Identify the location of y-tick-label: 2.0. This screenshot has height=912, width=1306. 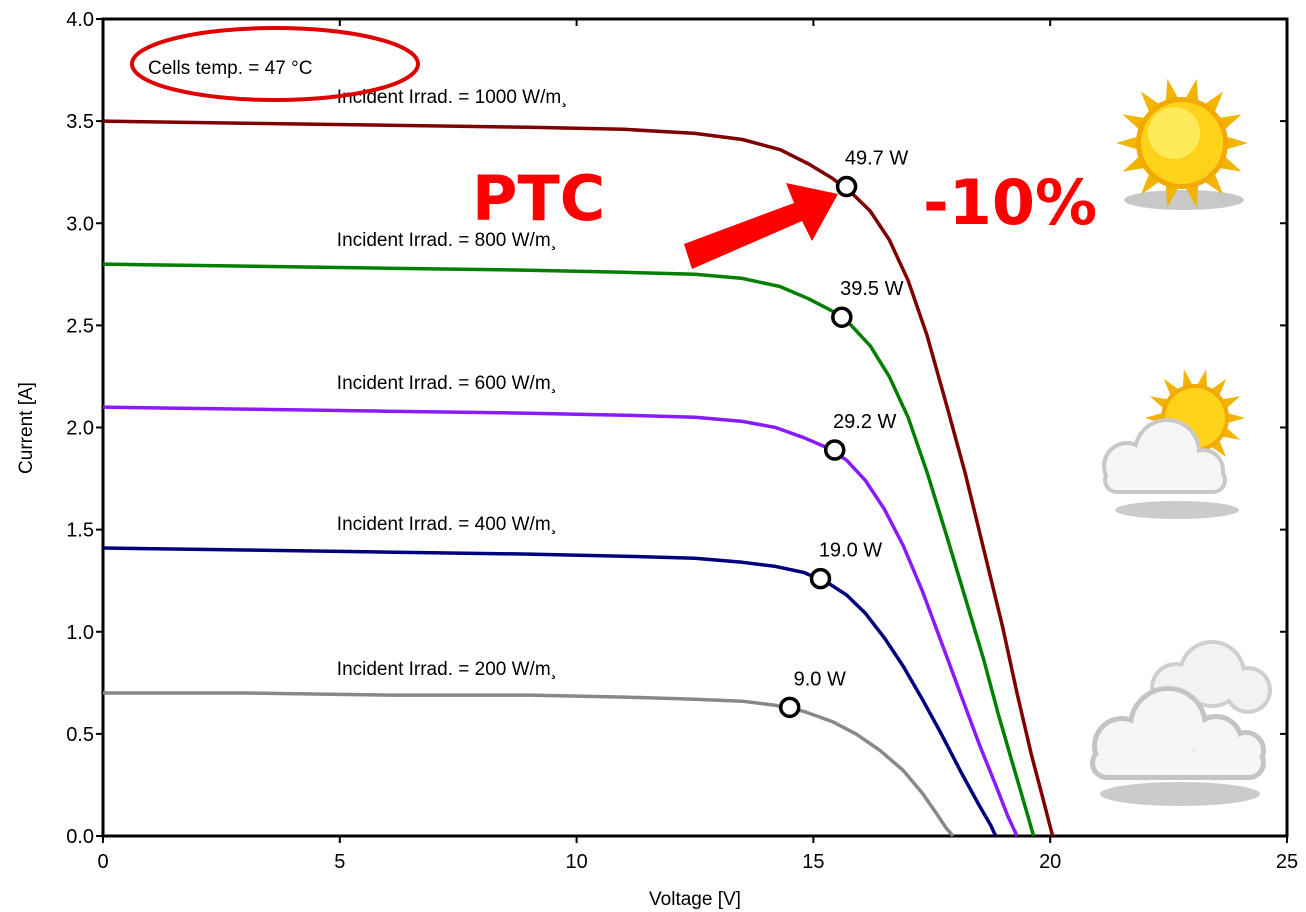
(80, 429).